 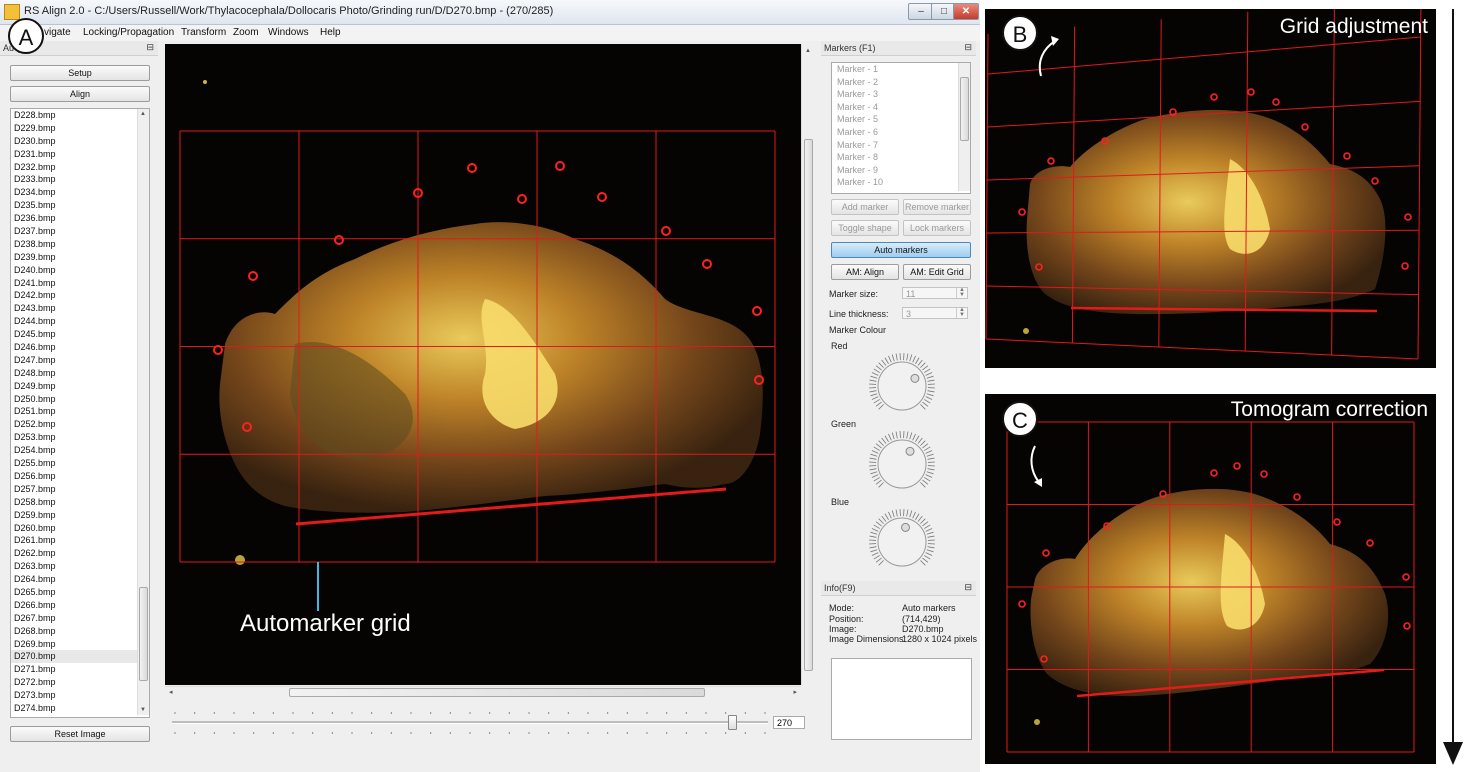 I want to click on marker-list-item: Marker - 6, so click(x=858, y=131).